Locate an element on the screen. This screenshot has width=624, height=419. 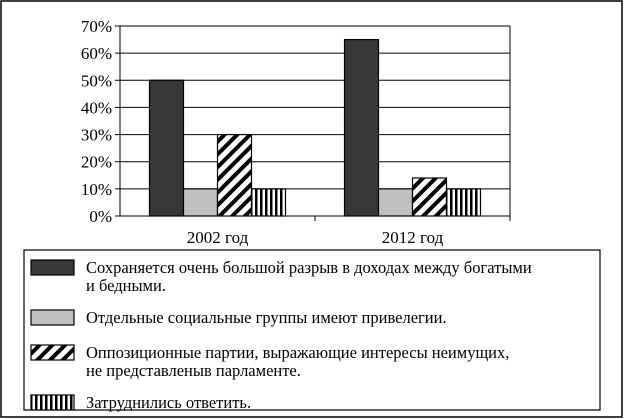
bar-3-2012-год is located at coordinates (429, 197).